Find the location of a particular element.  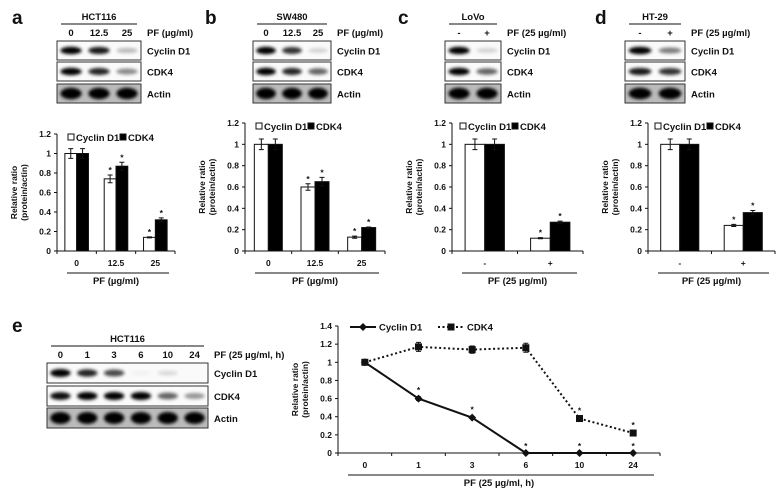

bar-cdk4 is located at coordinates (494, 197).